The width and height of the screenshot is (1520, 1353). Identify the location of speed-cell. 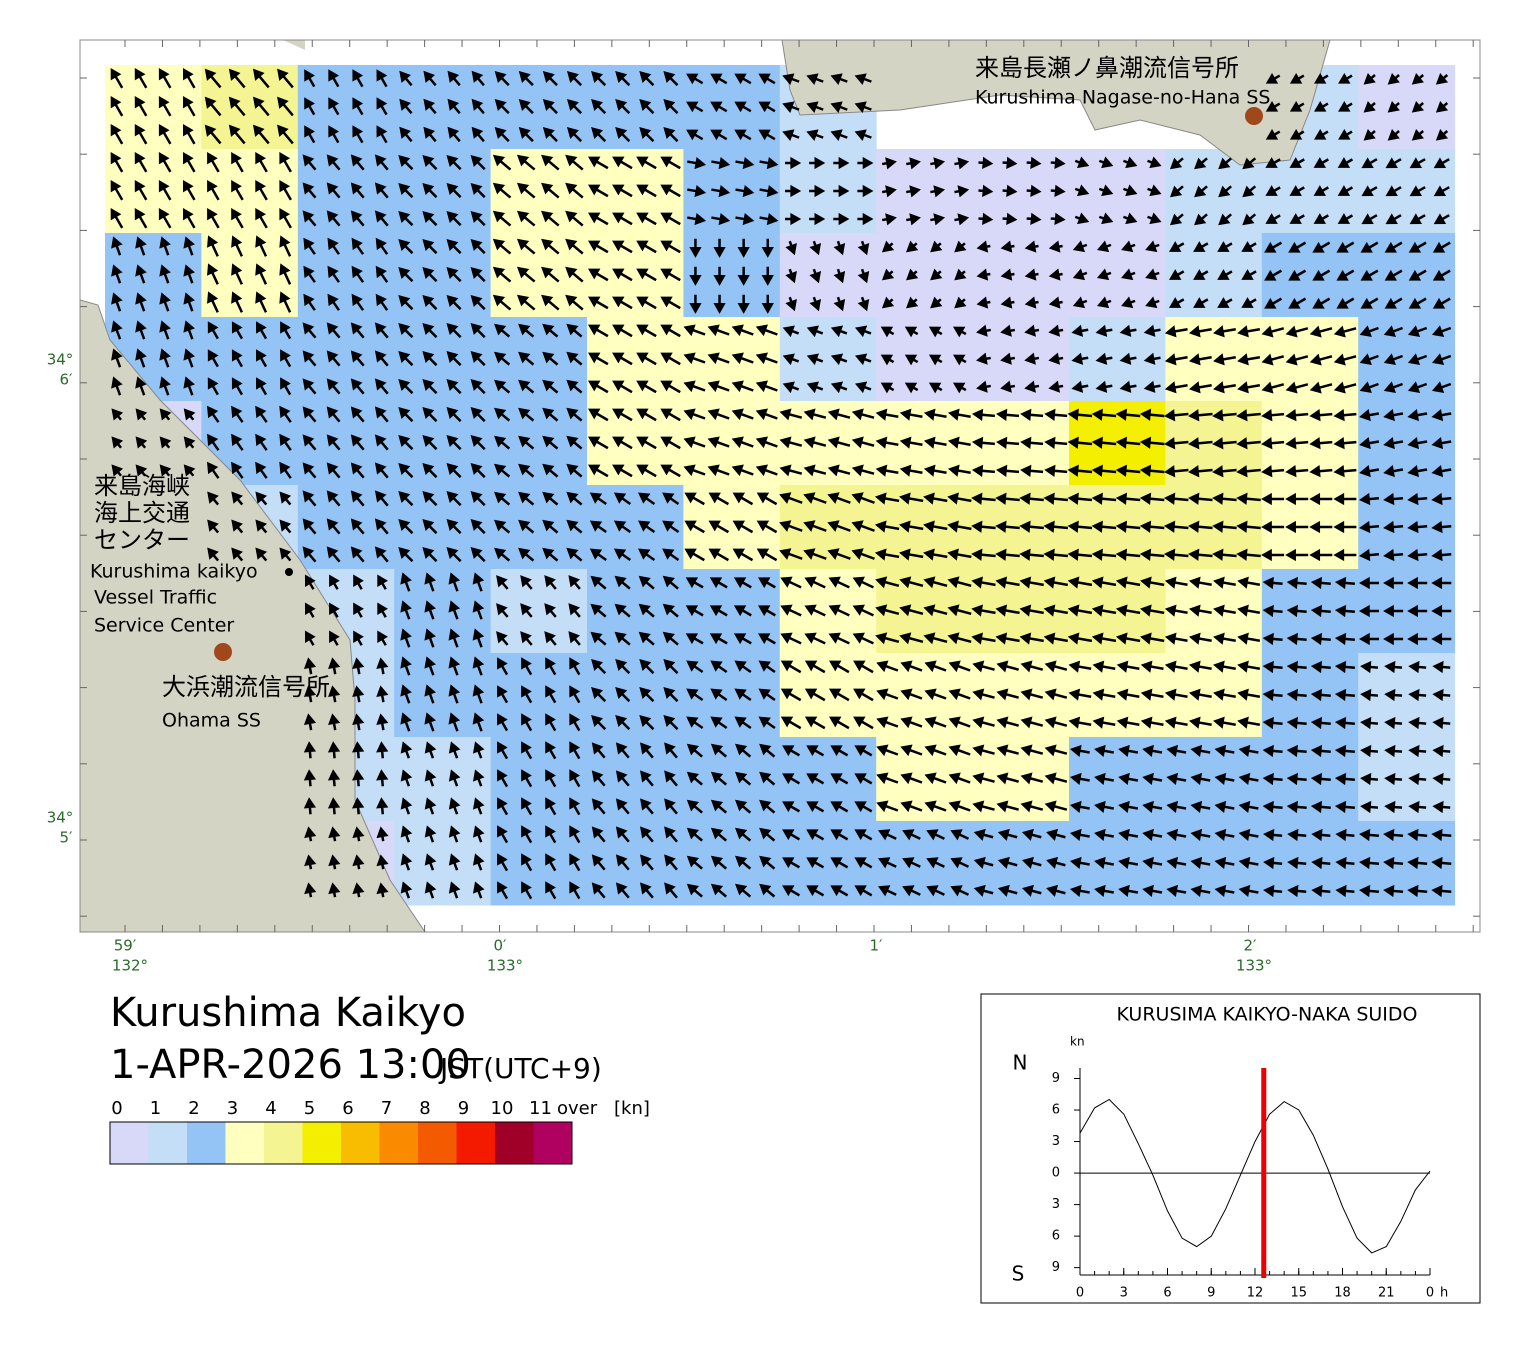
(153, 107).